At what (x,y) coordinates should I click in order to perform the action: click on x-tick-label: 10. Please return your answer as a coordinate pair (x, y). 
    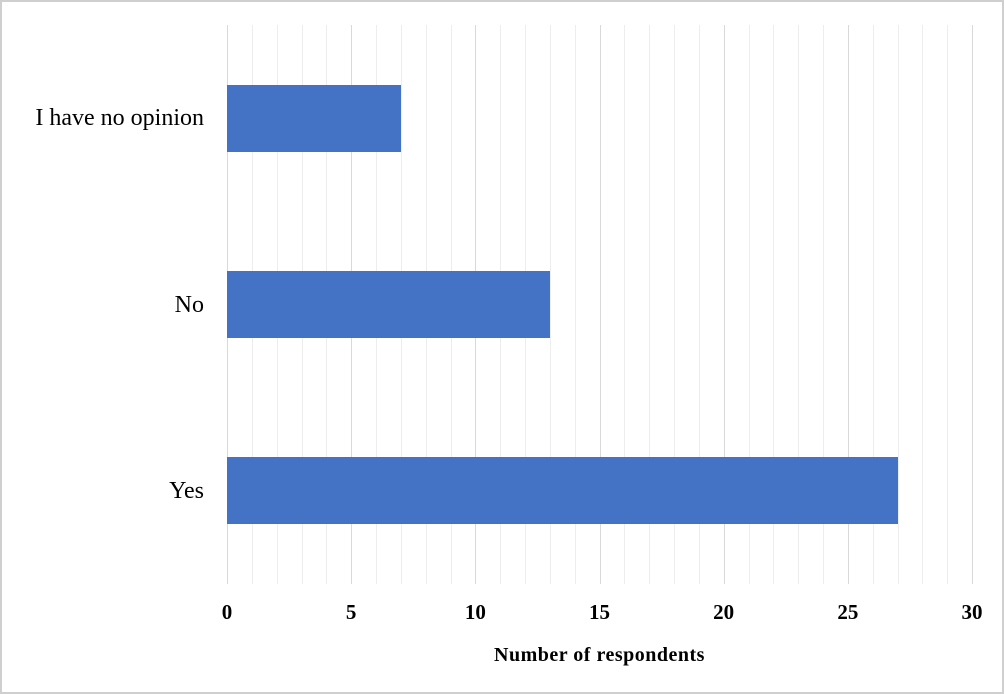
    Looking at the image, I should click on (475, 612).